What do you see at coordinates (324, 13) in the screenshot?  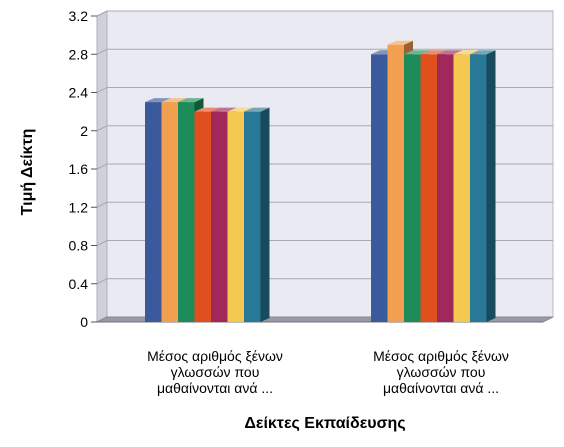 I see `gridline` at bounding box center [324, 13].